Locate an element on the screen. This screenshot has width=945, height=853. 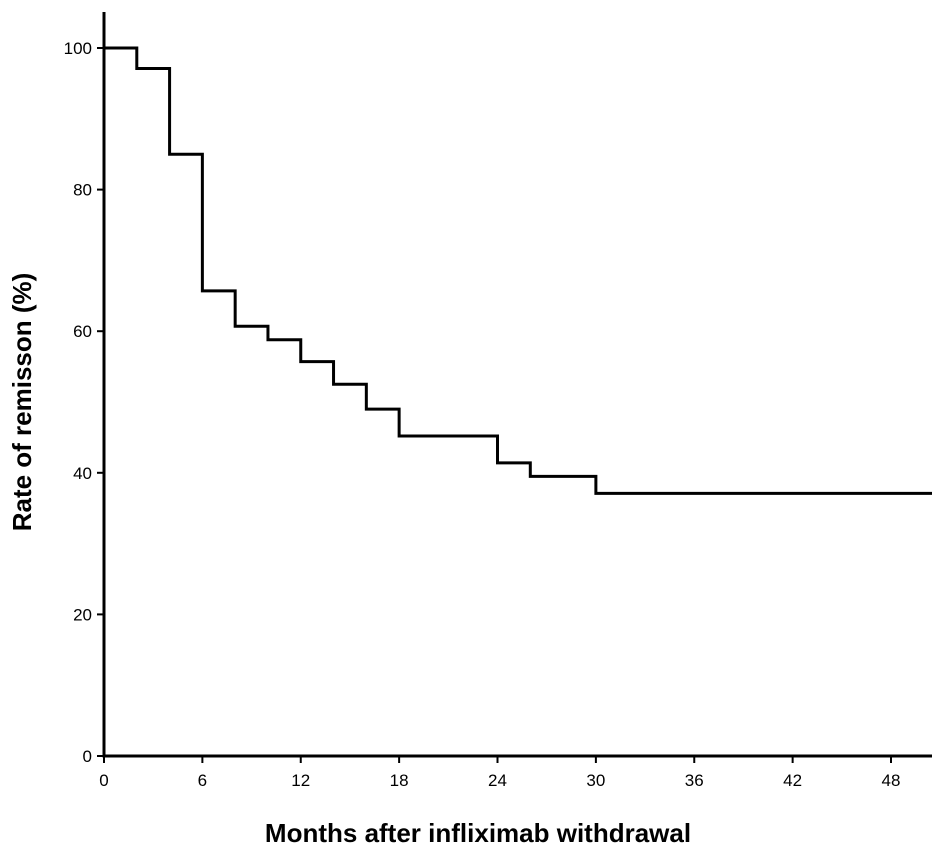
y-tick-label: 40 is located at coordinates (82, 473).